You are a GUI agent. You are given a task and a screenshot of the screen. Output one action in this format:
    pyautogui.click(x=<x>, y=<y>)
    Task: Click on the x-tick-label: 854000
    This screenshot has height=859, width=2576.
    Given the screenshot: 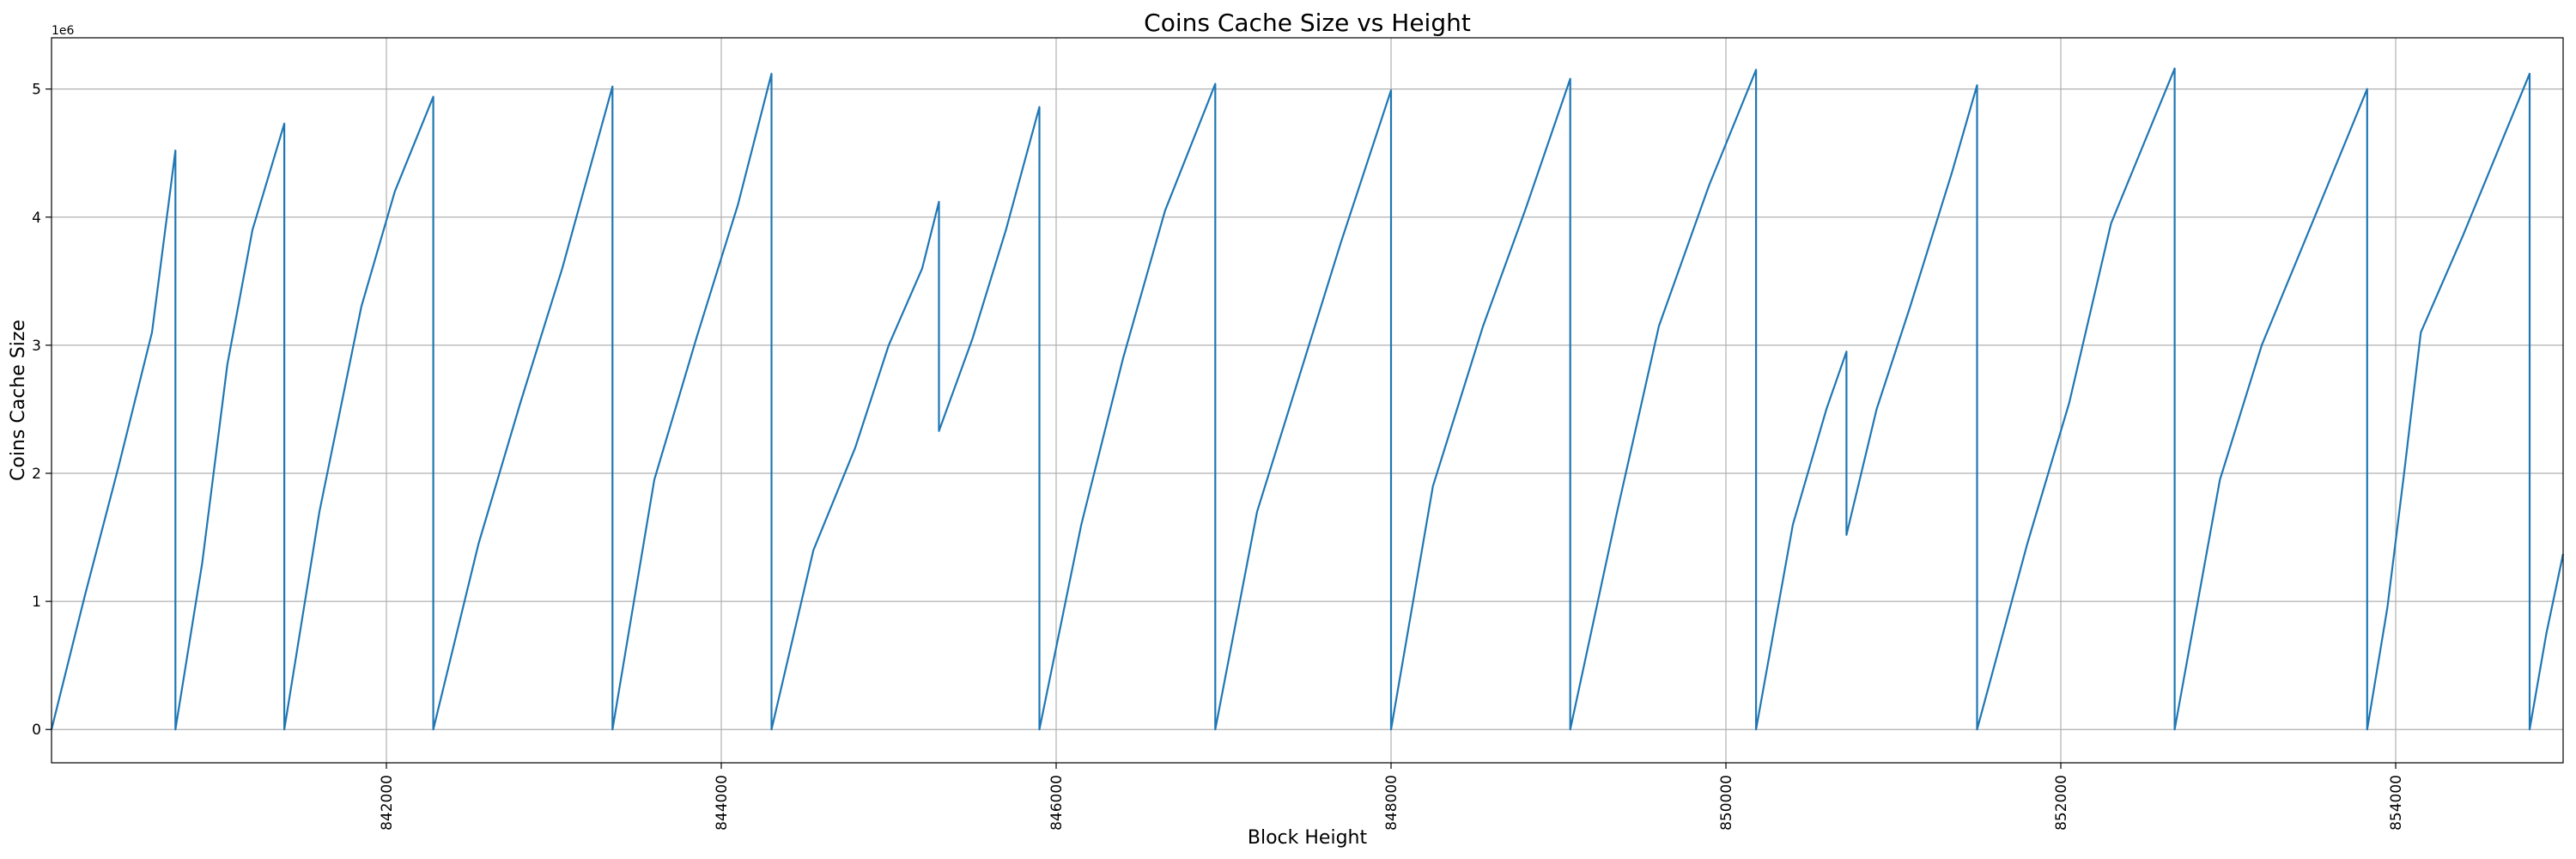 What is the action you would take?
    pyautogui.click(x=2397, y=803)
    